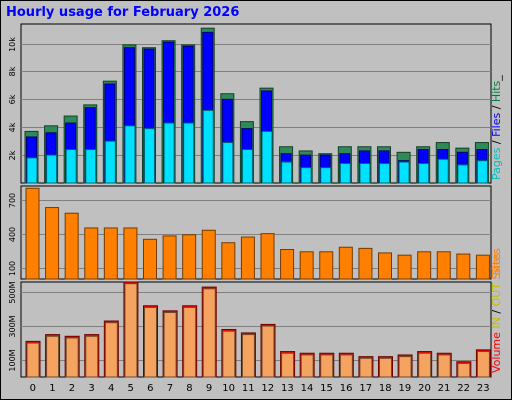  What do you see at coordinates (496, 163) in the screenshot?
I see `legend-part: Pages` at bounding box center [496, 163].